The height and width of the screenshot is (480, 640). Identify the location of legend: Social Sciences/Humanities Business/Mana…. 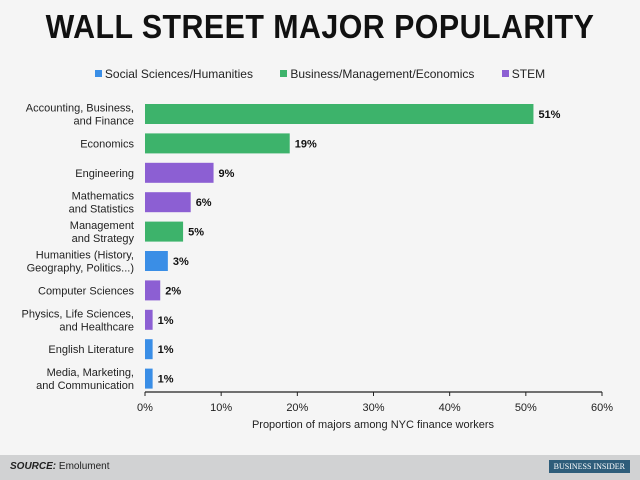
(320, 74).